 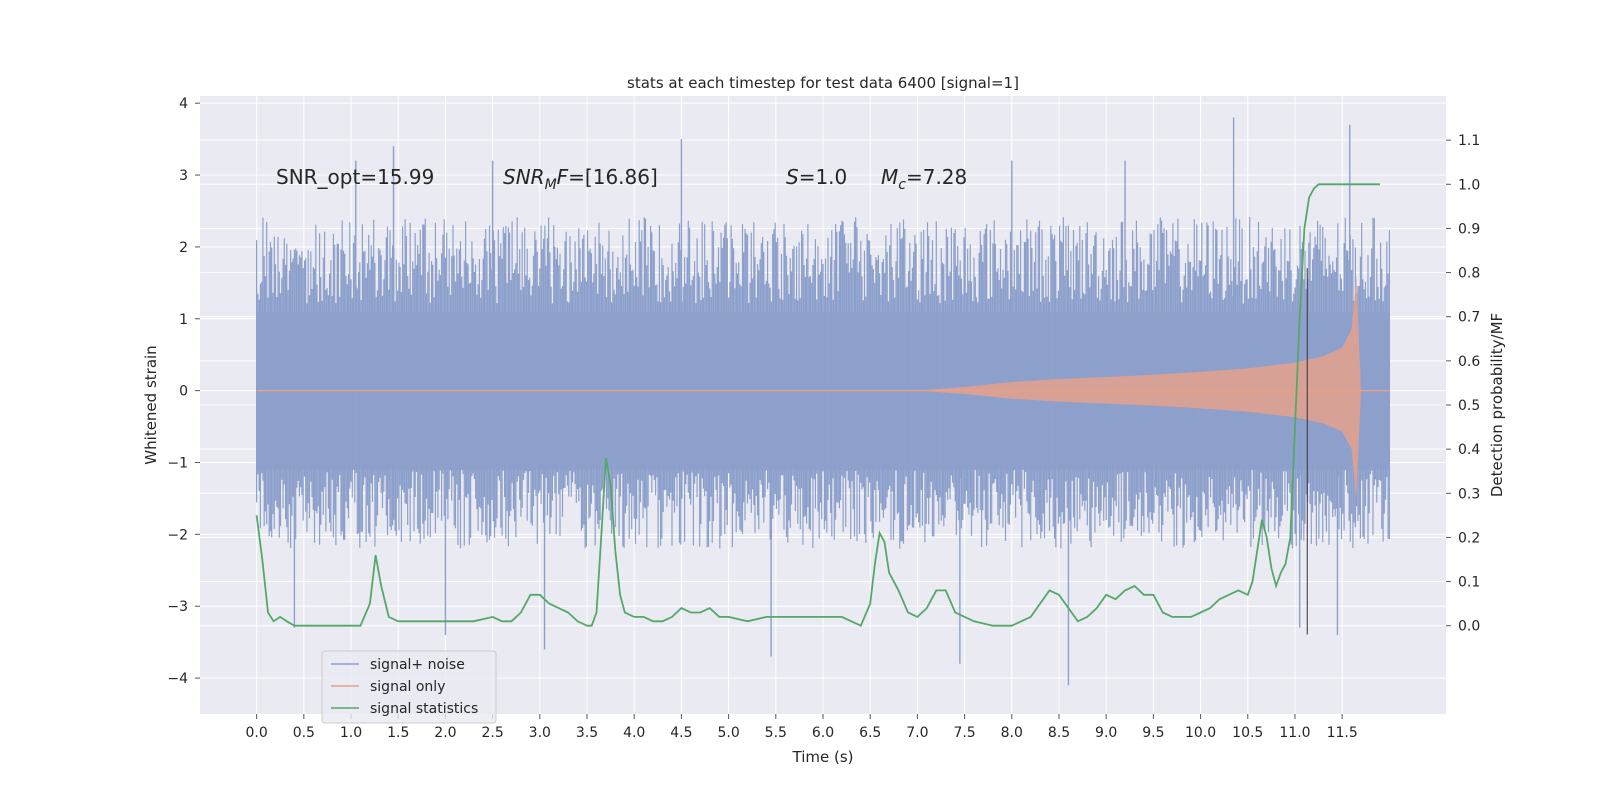 What do you see at coordinates (1469, 185) in the screenshot?
I see `y2-tick-label-10: 1.0` at bounding box center [1469, 185].